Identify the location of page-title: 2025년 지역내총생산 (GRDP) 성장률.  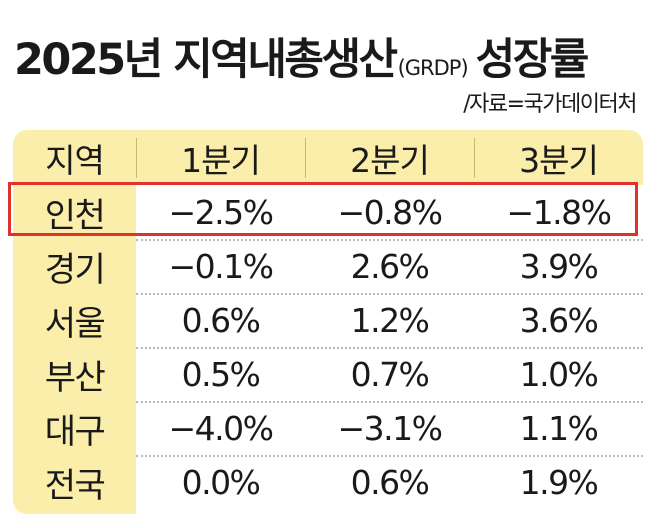
(302, 46).